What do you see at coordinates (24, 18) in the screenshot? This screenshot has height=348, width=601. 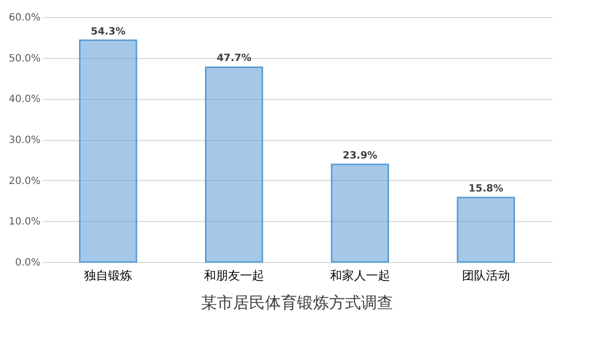 I see `y-tick-label: 60.0%` at bounding box center [24, 18].